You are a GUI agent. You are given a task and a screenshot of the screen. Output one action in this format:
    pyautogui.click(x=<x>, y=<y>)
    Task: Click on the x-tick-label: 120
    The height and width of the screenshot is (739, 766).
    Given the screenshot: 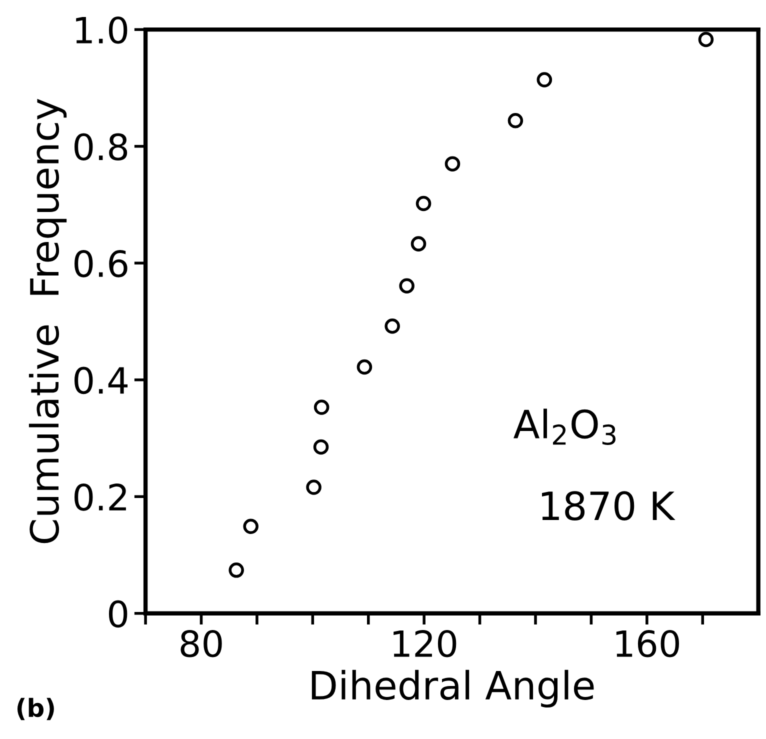 What is the action you would take?
    pyautogui.click(x=425, y=644)
    